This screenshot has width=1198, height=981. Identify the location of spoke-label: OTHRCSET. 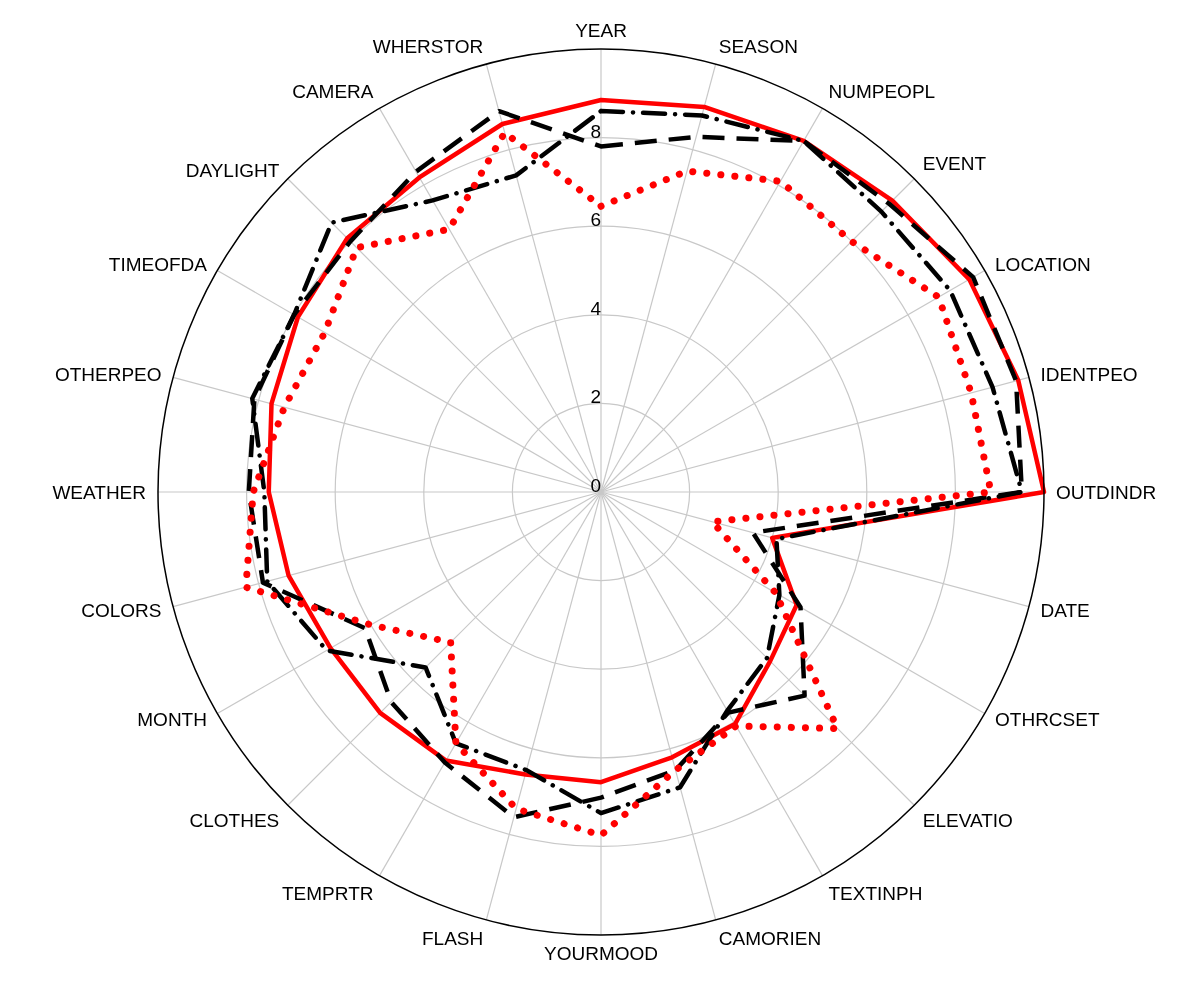
(1047, 720).